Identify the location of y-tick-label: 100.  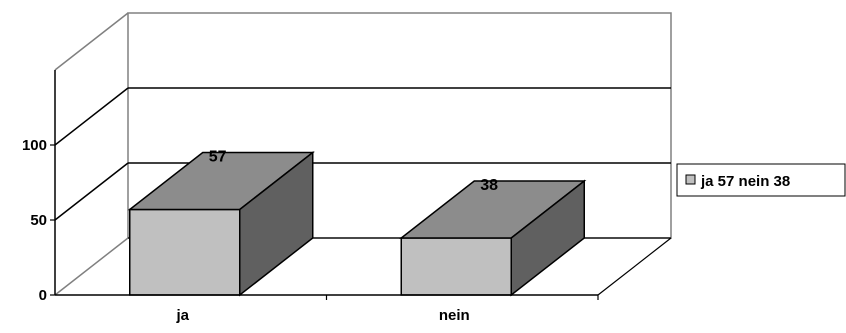
(34, 145).